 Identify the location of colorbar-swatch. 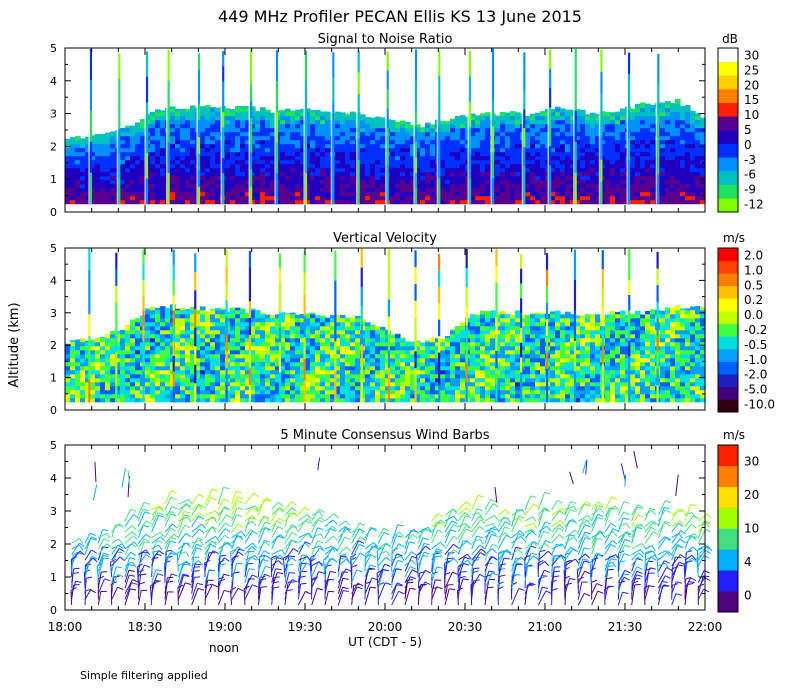
(728, 164).